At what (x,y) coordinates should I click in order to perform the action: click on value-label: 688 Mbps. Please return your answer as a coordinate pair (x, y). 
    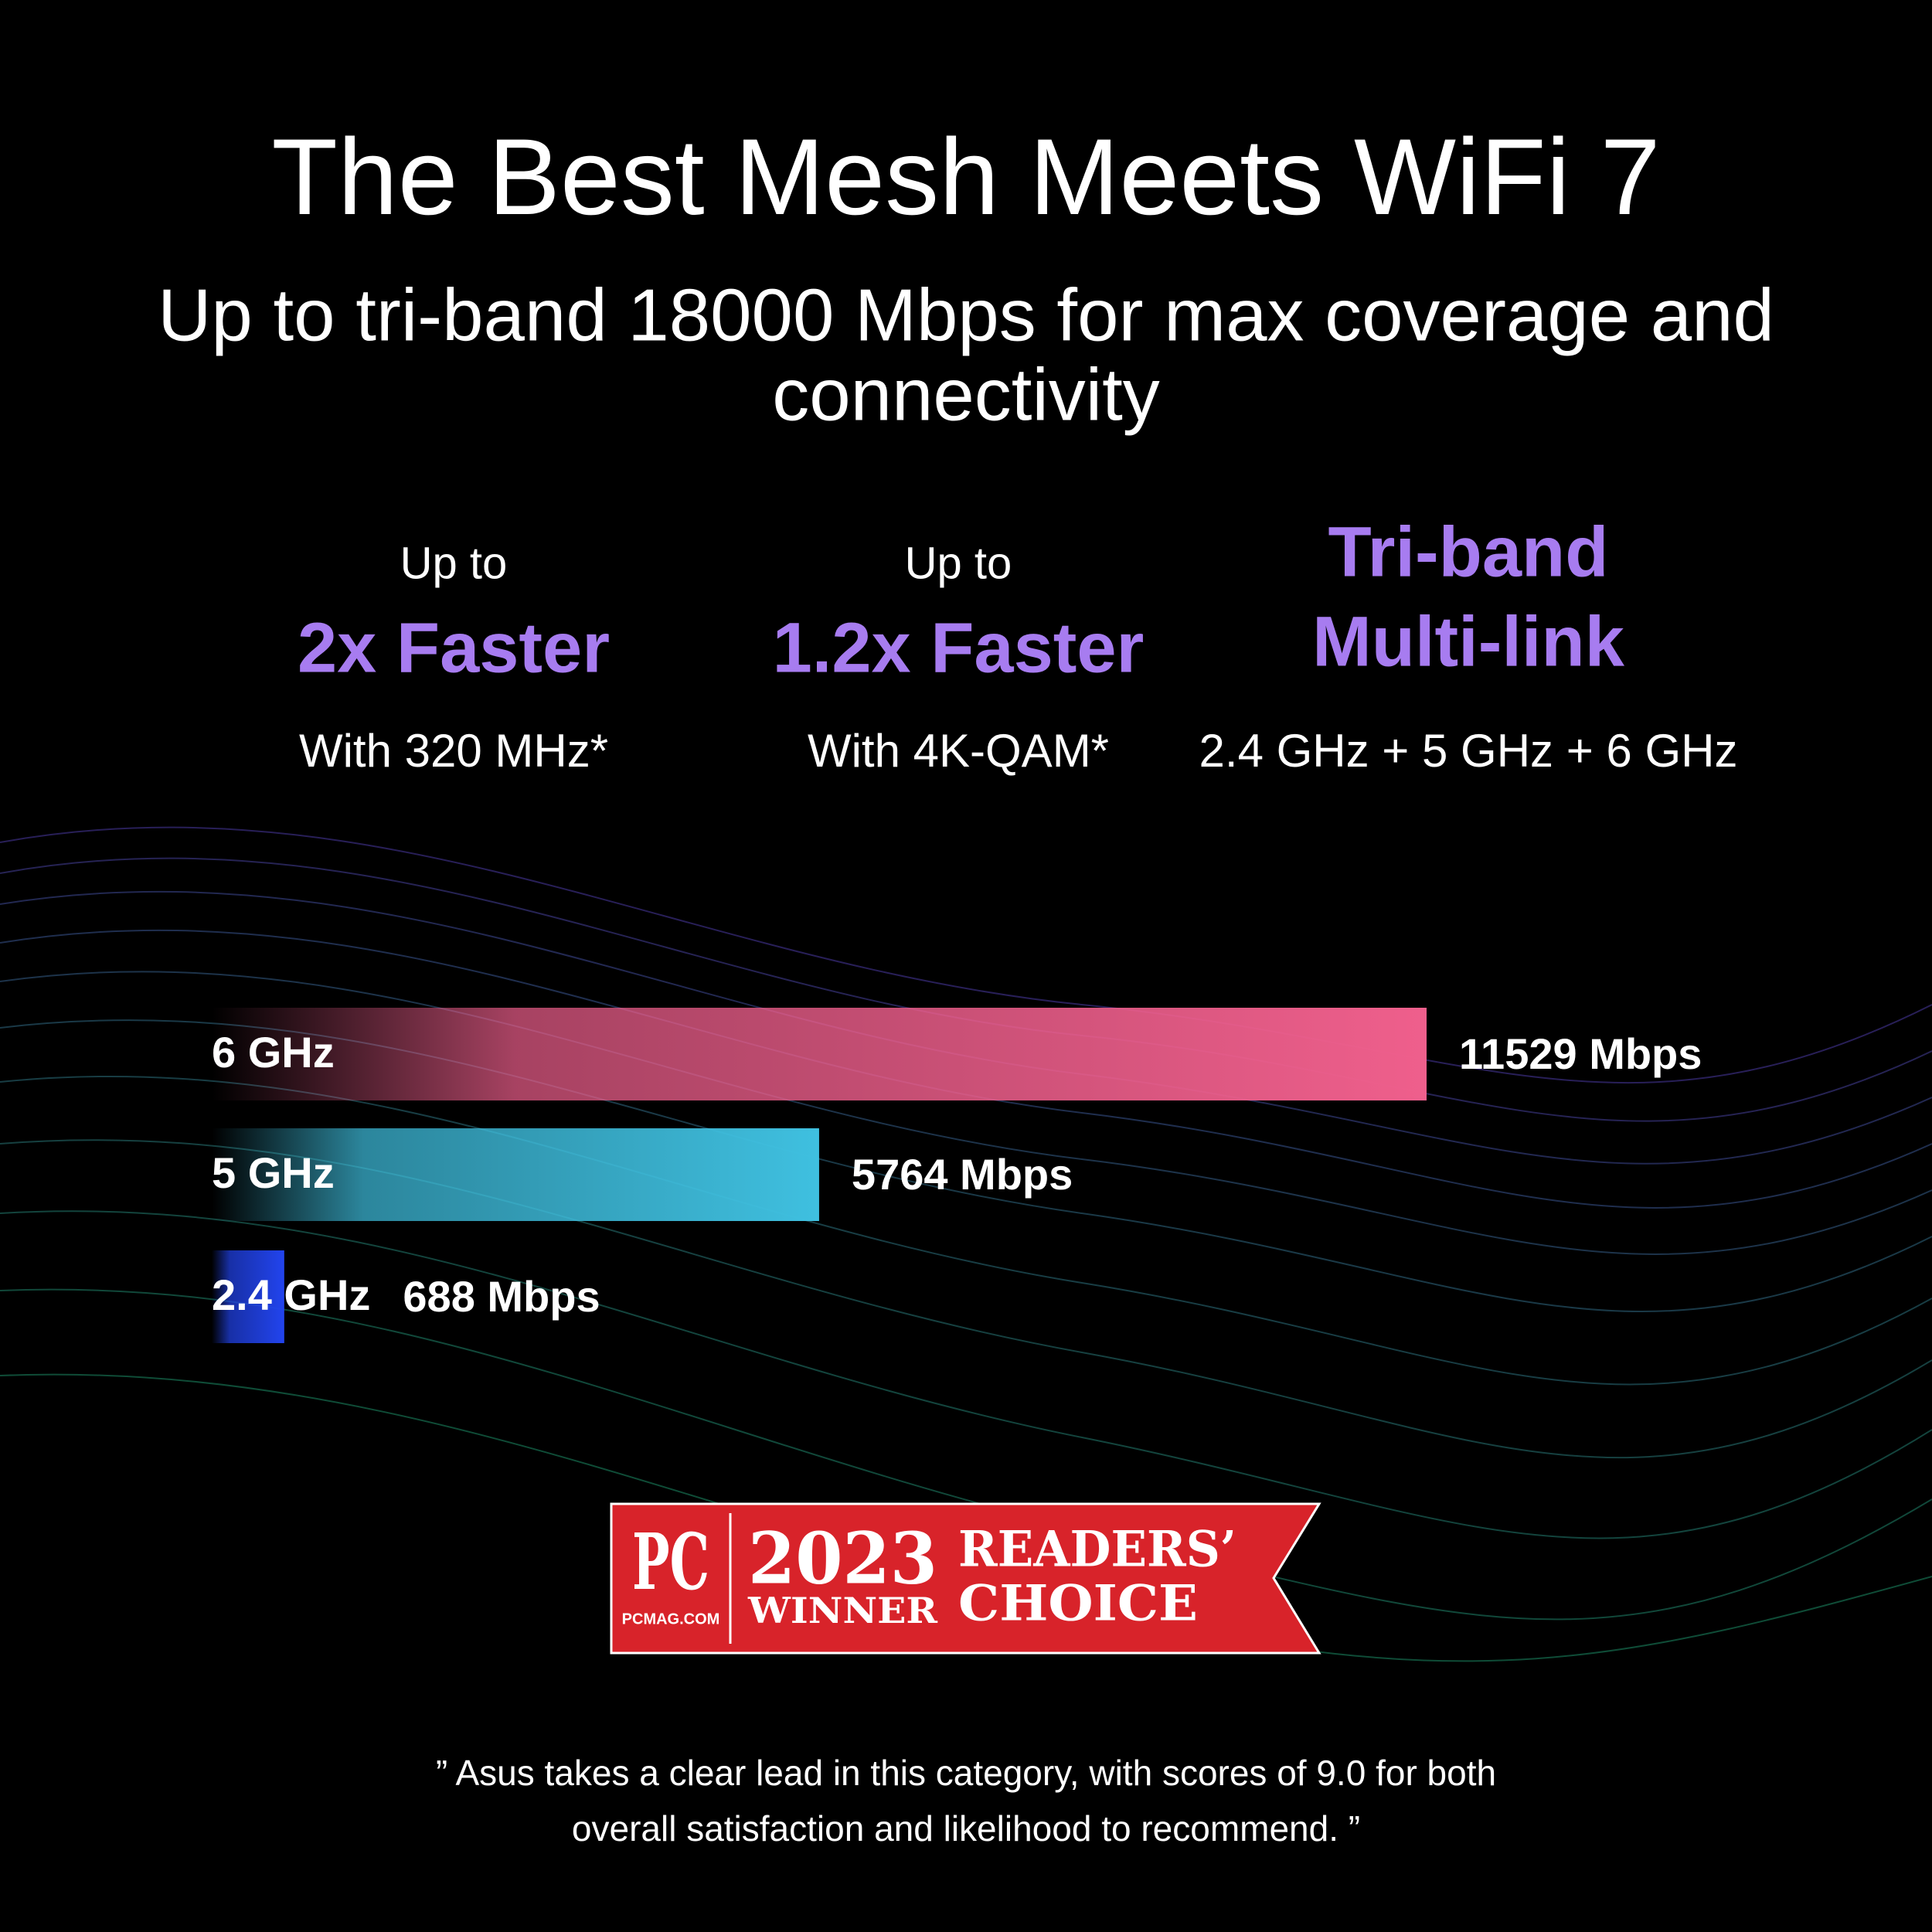
    Looking at the image, I should click on (502, 1297).